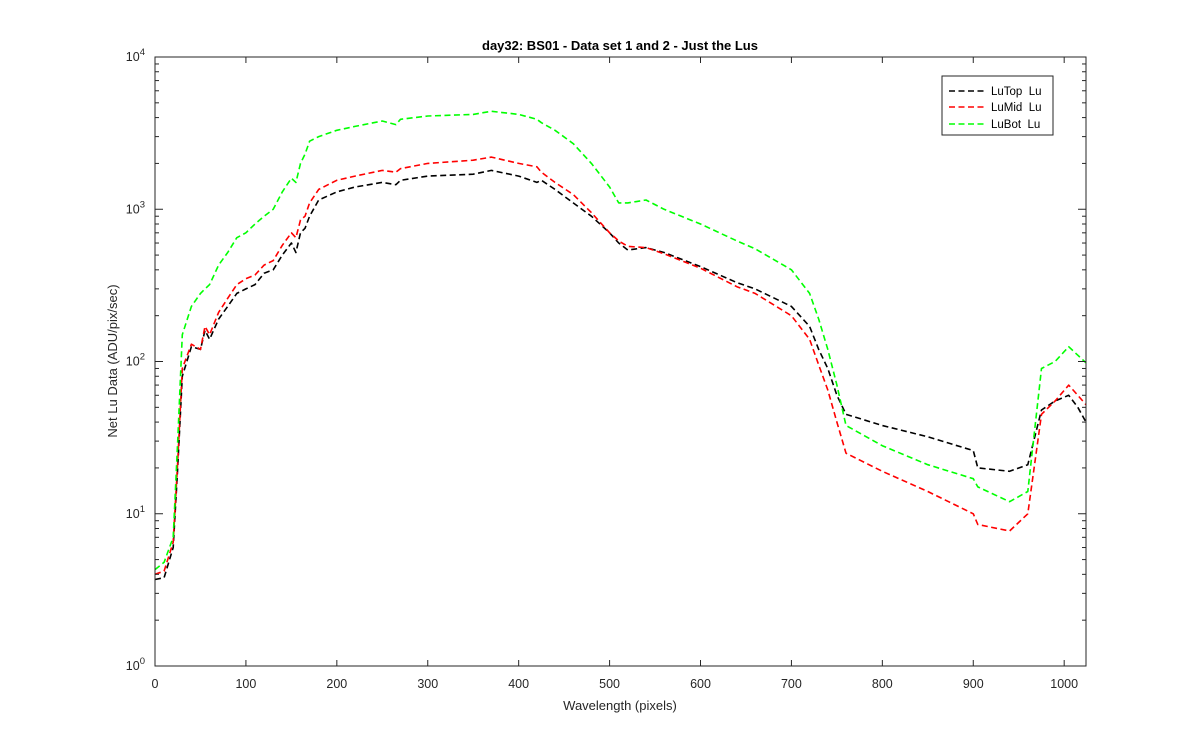  What do you see at coordinates (620, 705) in the screenshot?
I see `x-axis-label: Wavelength (pixels)` at bounding box center [620, 705].